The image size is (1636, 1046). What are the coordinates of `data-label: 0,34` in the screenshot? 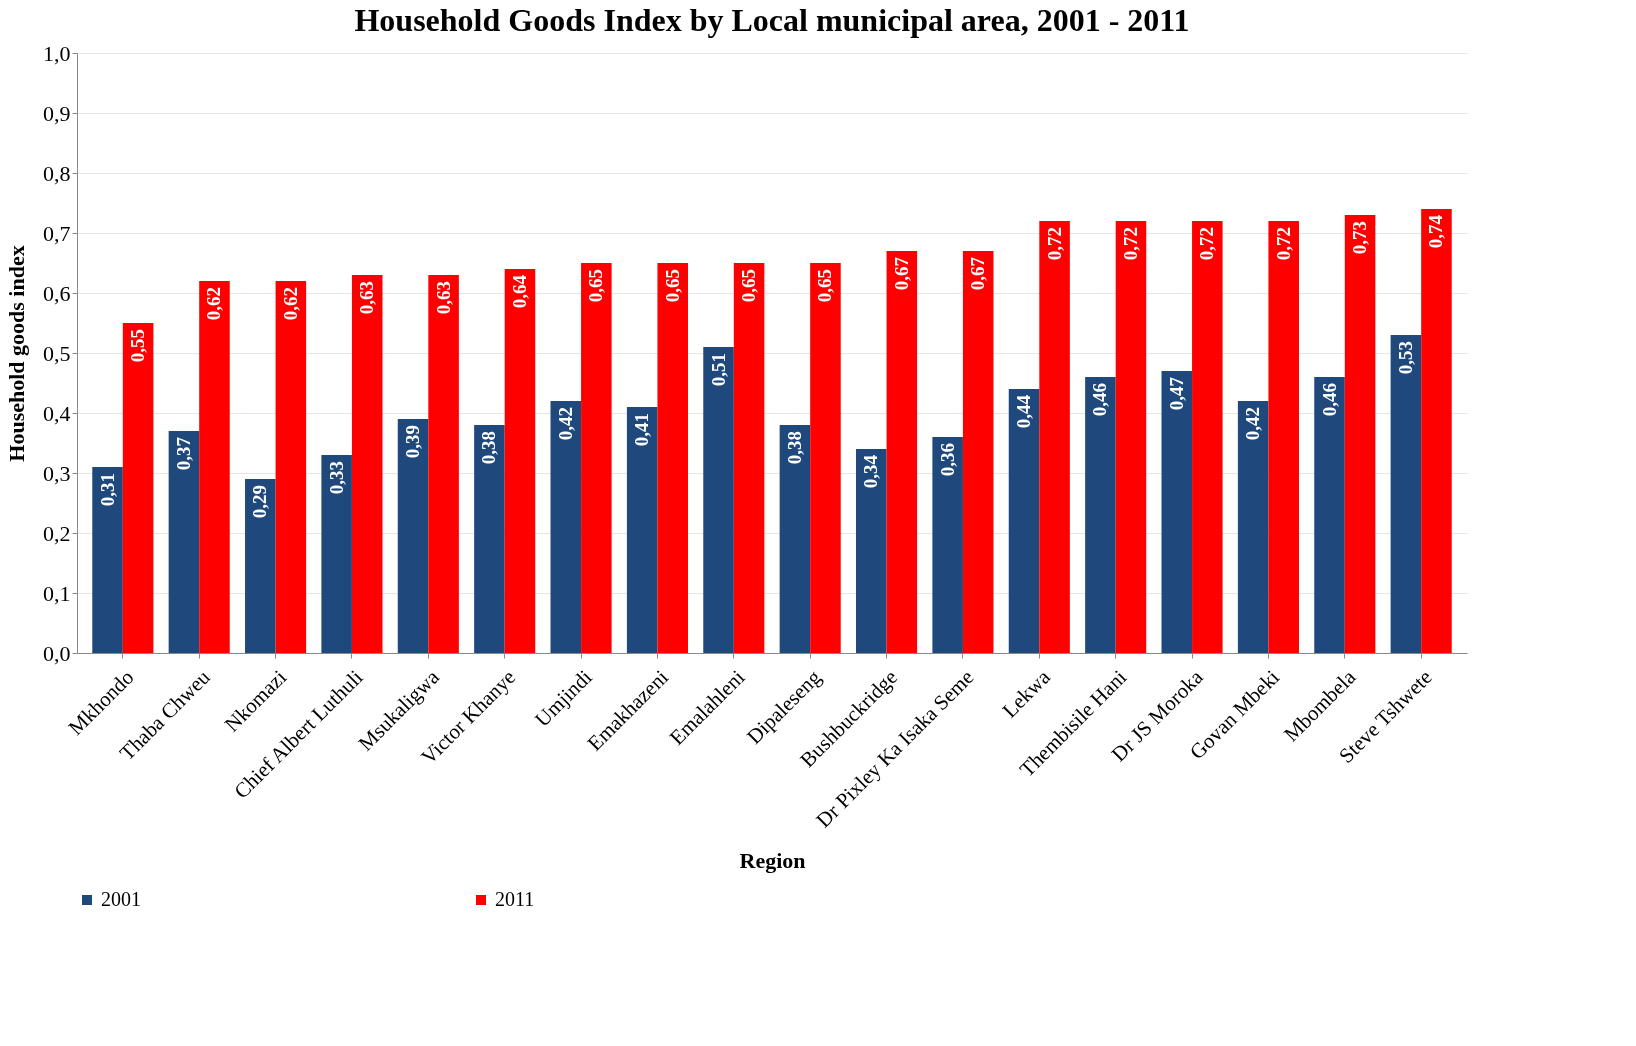 It's located at (871, 471).